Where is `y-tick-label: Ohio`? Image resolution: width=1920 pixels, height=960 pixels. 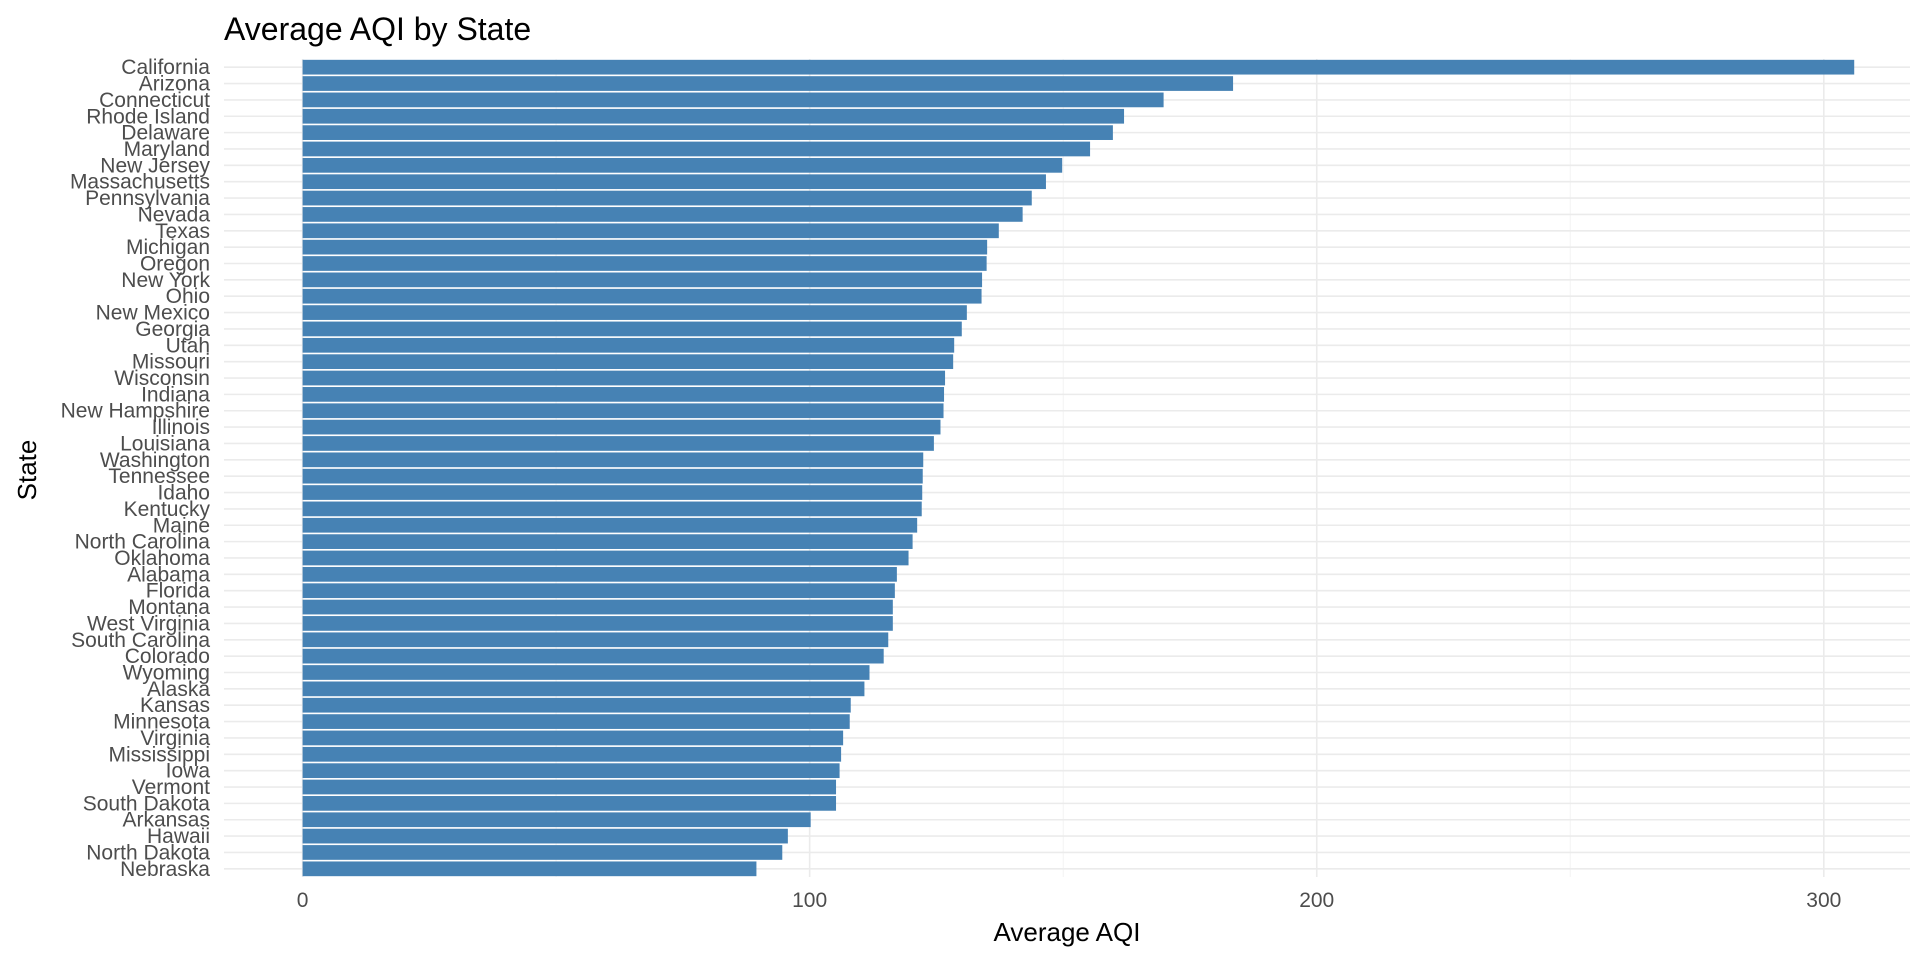 y-tick-label: Ohio is located at coordinates (188, 296).